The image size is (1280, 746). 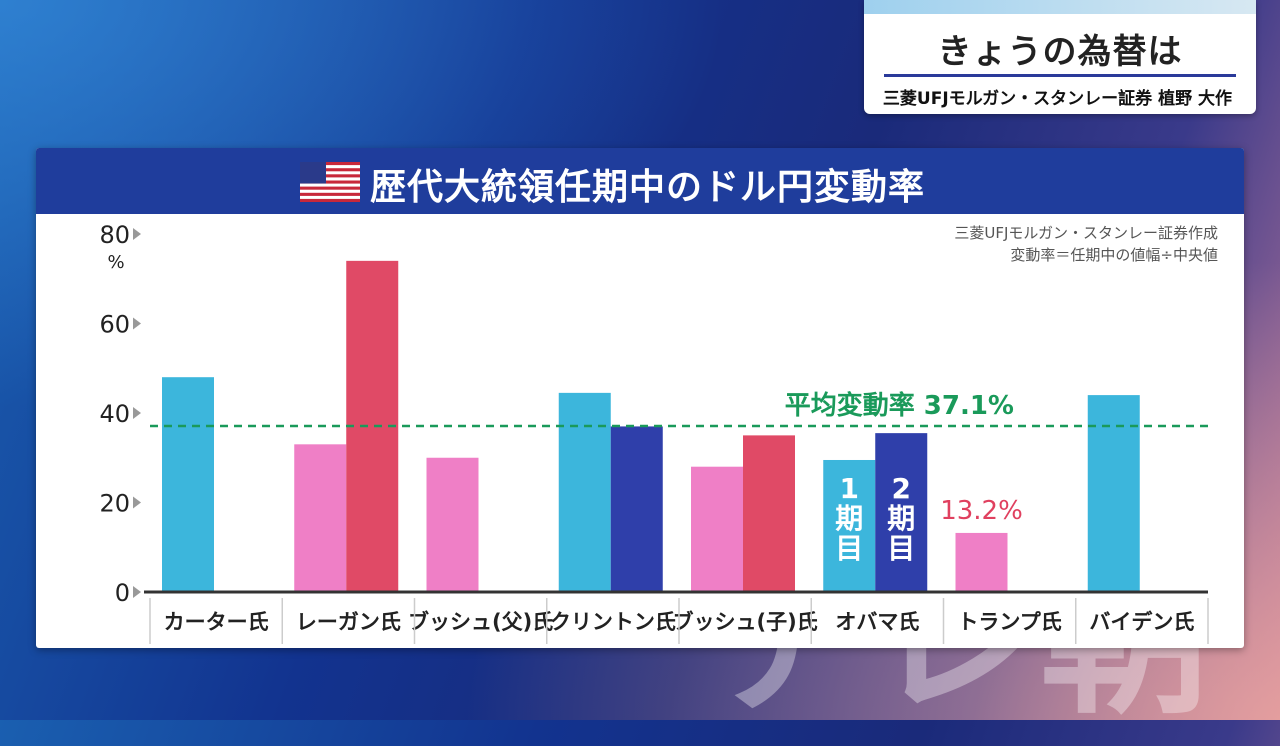 What do you see at coordinates (348, 622) in the screenshot?
I see `category-label: レーガン氏` at bounding box center [348, 622].